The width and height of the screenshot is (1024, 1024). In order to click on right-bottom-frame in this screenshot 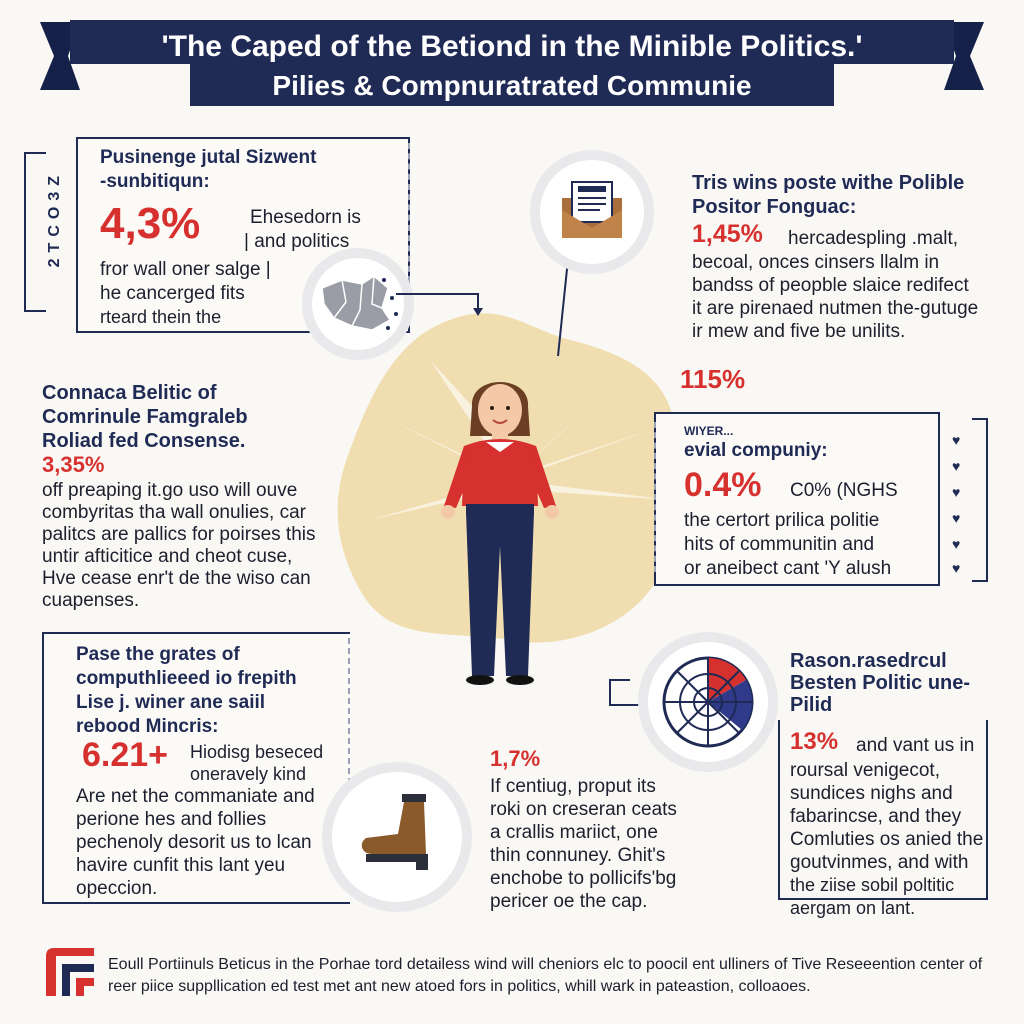, I will do `click(883, 810)`.